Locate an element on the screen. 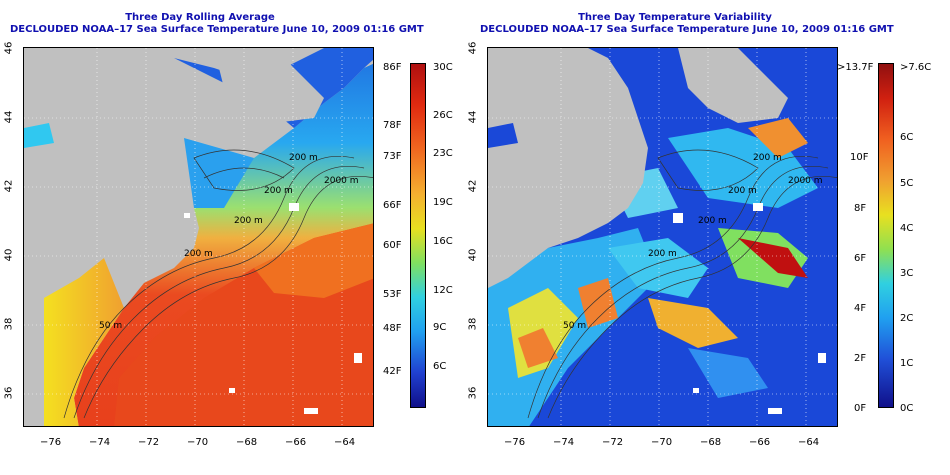 Image resolution: width=950 pixels, height=475 pixels. left-contour-label-2000m: 2000 m is located at coordinates (341, 181).